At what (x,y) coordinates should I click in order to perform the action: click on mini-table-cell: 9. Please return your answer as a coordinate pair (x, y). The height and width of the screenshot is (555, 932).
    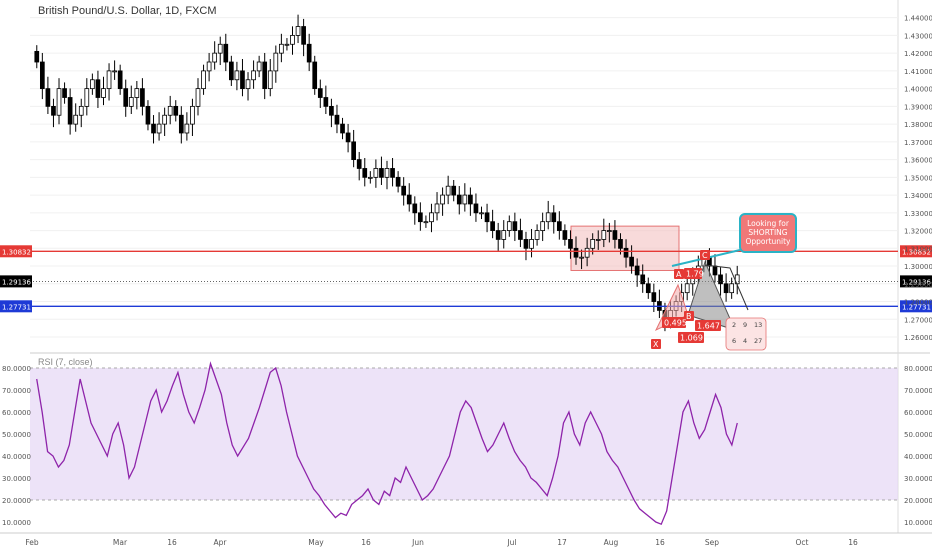
    Looking at the image, I should click on (745, 325).